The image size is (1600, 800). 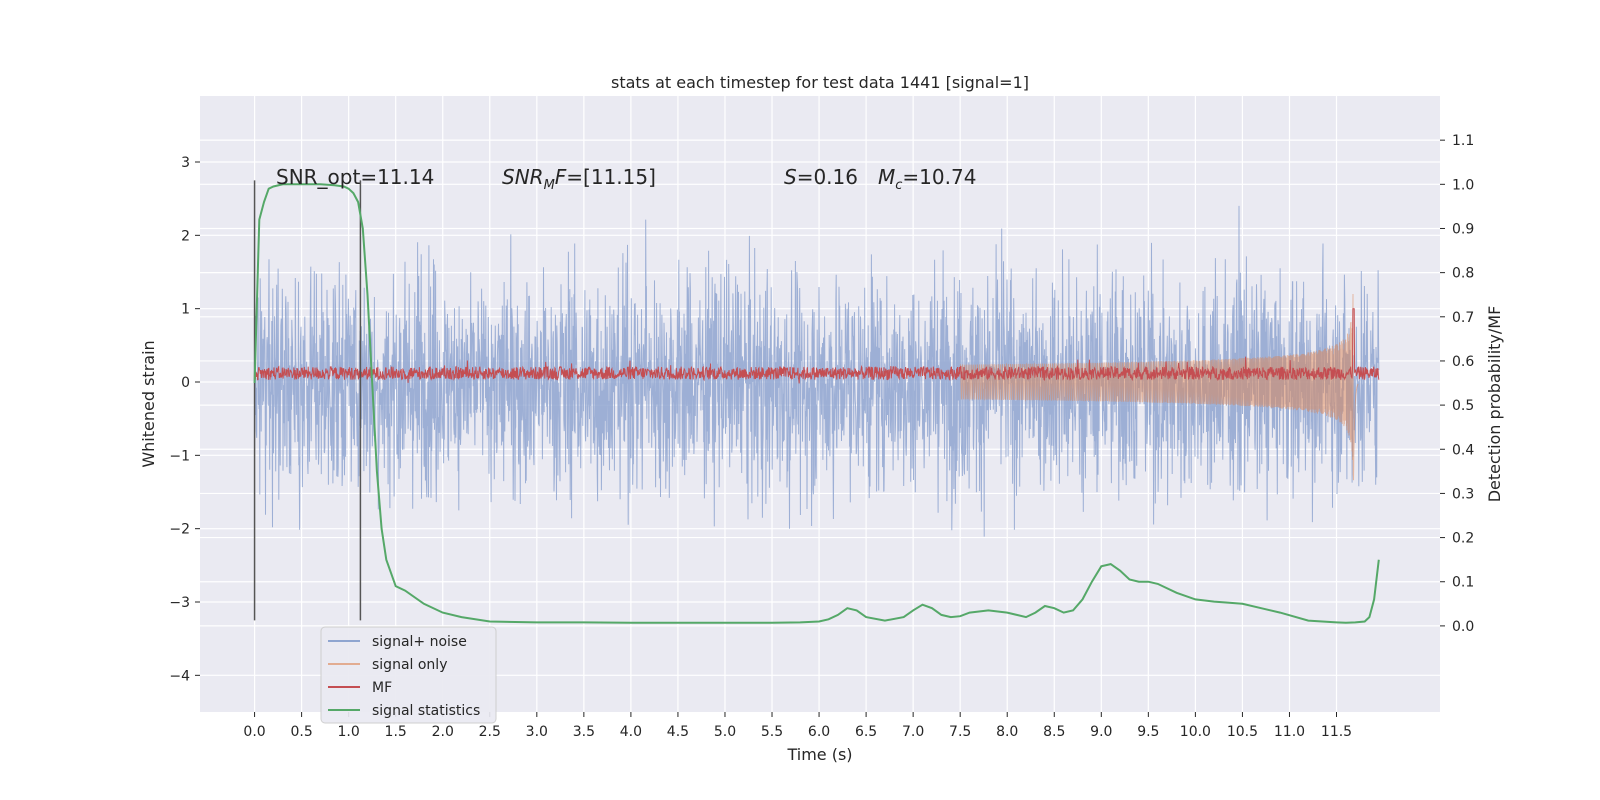 What do you see at coordinates (927, 179) in the screenshot?
I see `annotation-mc: Mc=10.74` at bounding box center [927, 179].